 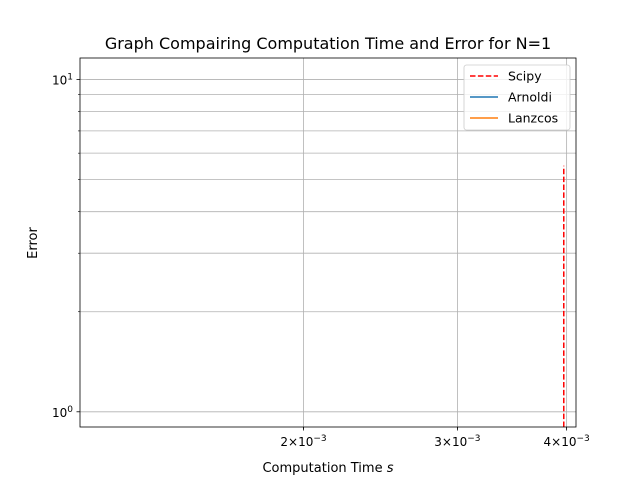 I want to click on y-axis-label: Error, so click(x=33, y=243).